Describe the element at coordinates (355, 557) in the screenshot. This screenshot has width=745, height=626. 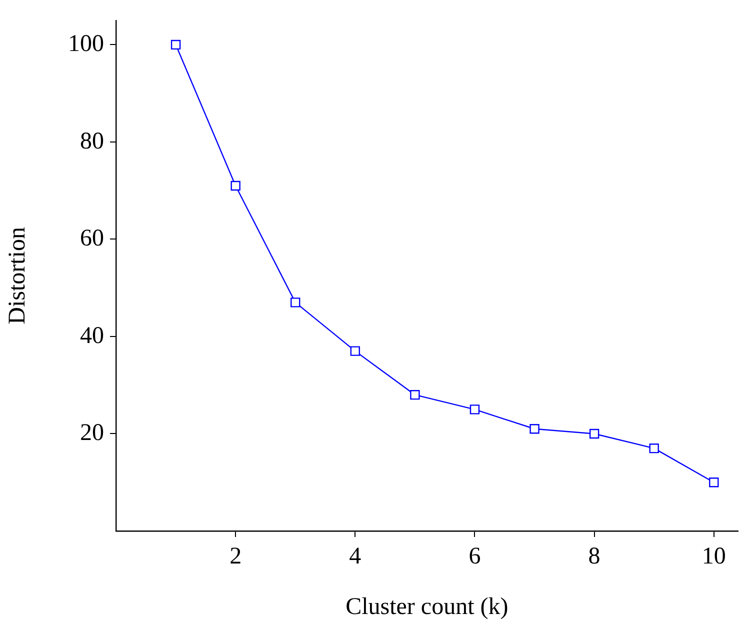
I see `x-tick-label: 4` at that location.